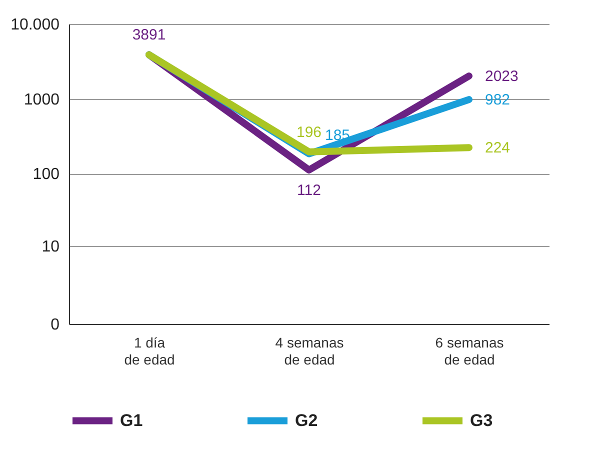  I want to click on y-tick-label: 10.000, so click(35, 25).